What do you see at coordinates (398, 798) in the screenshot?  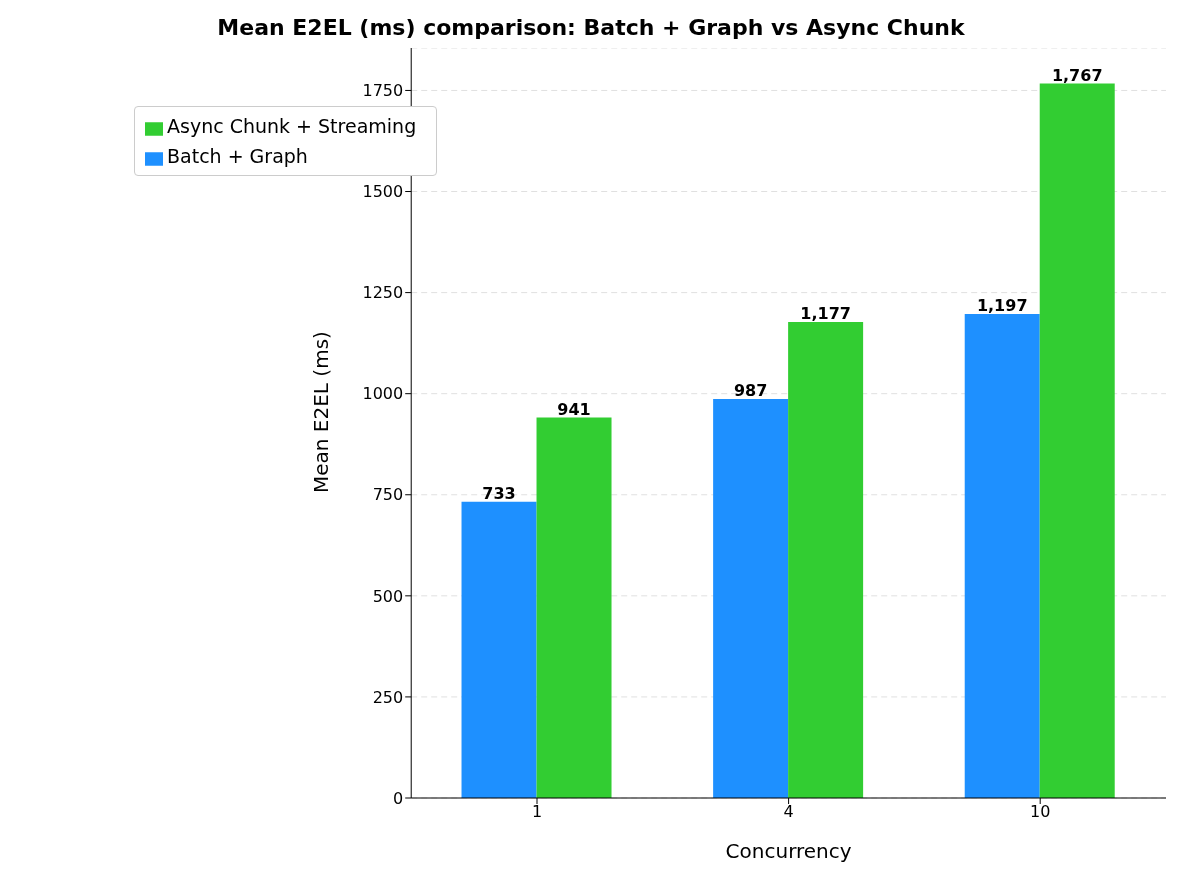 I see `y-tick-label: 0` at bounding box center [398, 798].